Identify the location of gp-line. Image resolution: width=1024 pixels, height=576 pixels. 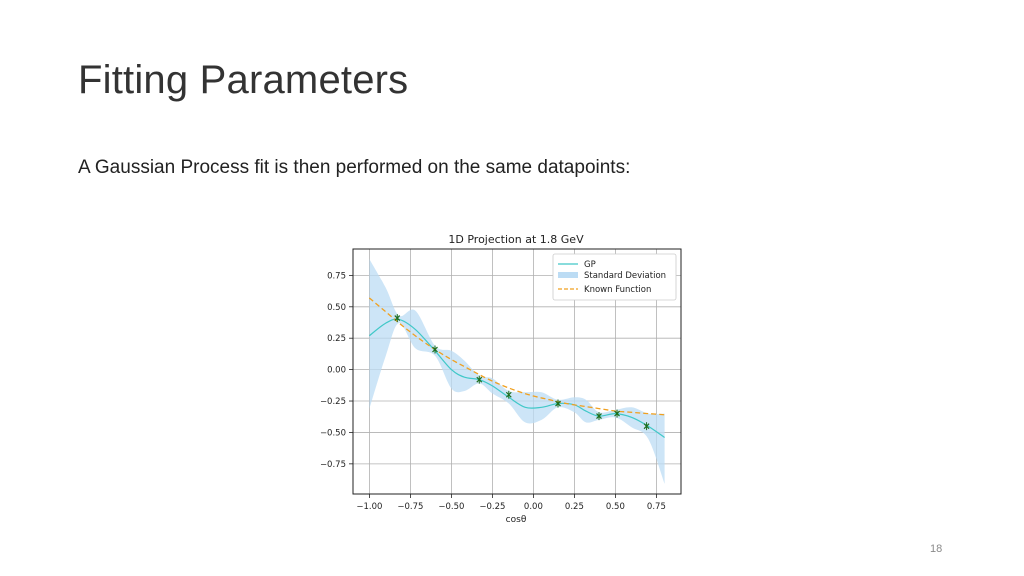
(517, 378).